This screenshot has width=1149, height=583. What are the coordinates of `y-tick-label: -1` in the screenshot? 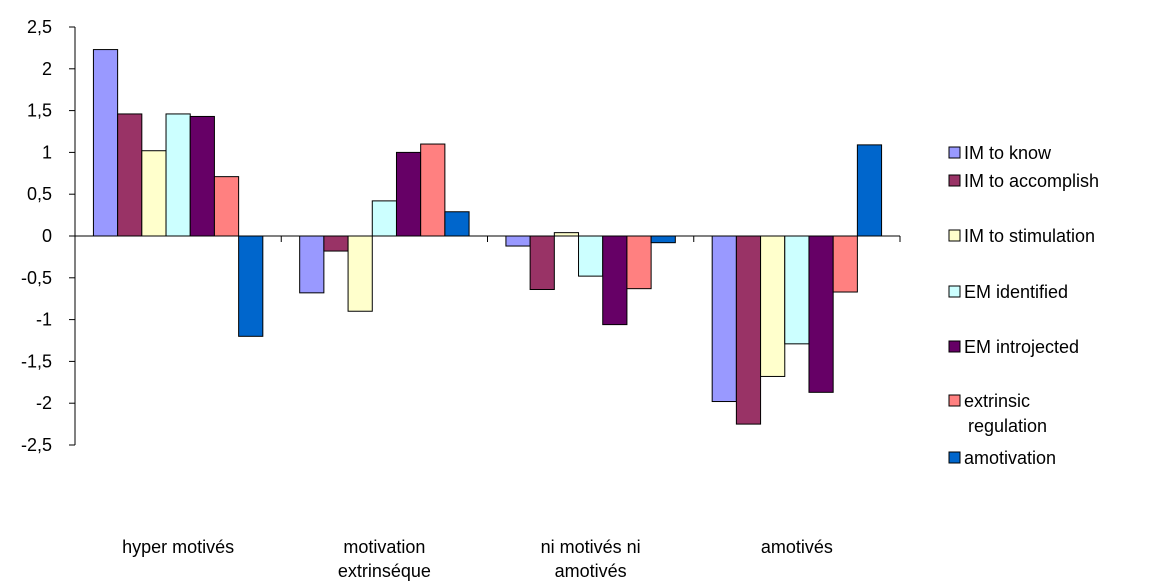 It's located at (44, 320).